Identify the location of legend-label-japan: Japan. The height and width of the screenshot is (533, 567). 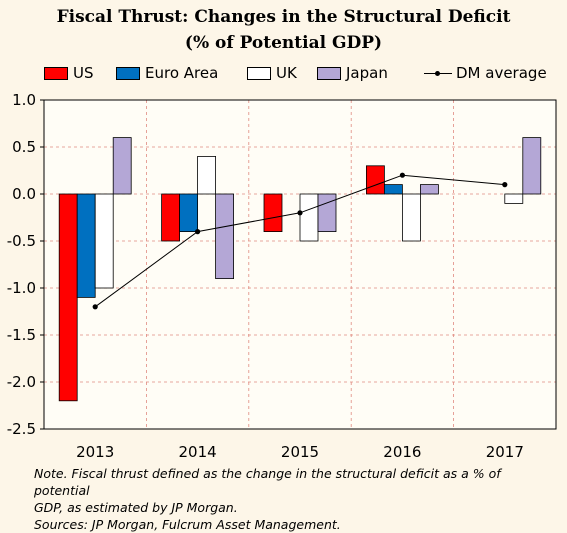
(367, 73).